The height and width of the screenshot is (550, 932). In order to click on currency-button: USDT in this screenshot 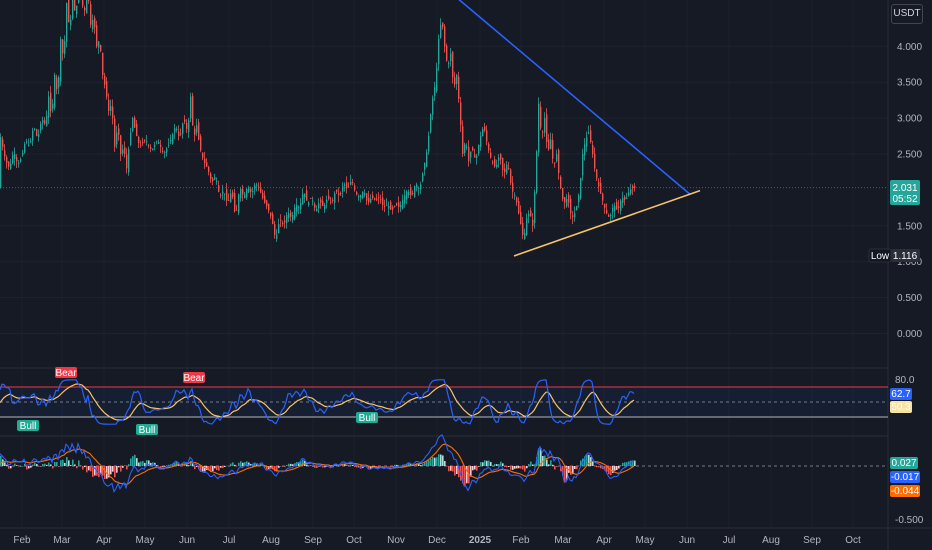, I will do `click(907, 14)`.